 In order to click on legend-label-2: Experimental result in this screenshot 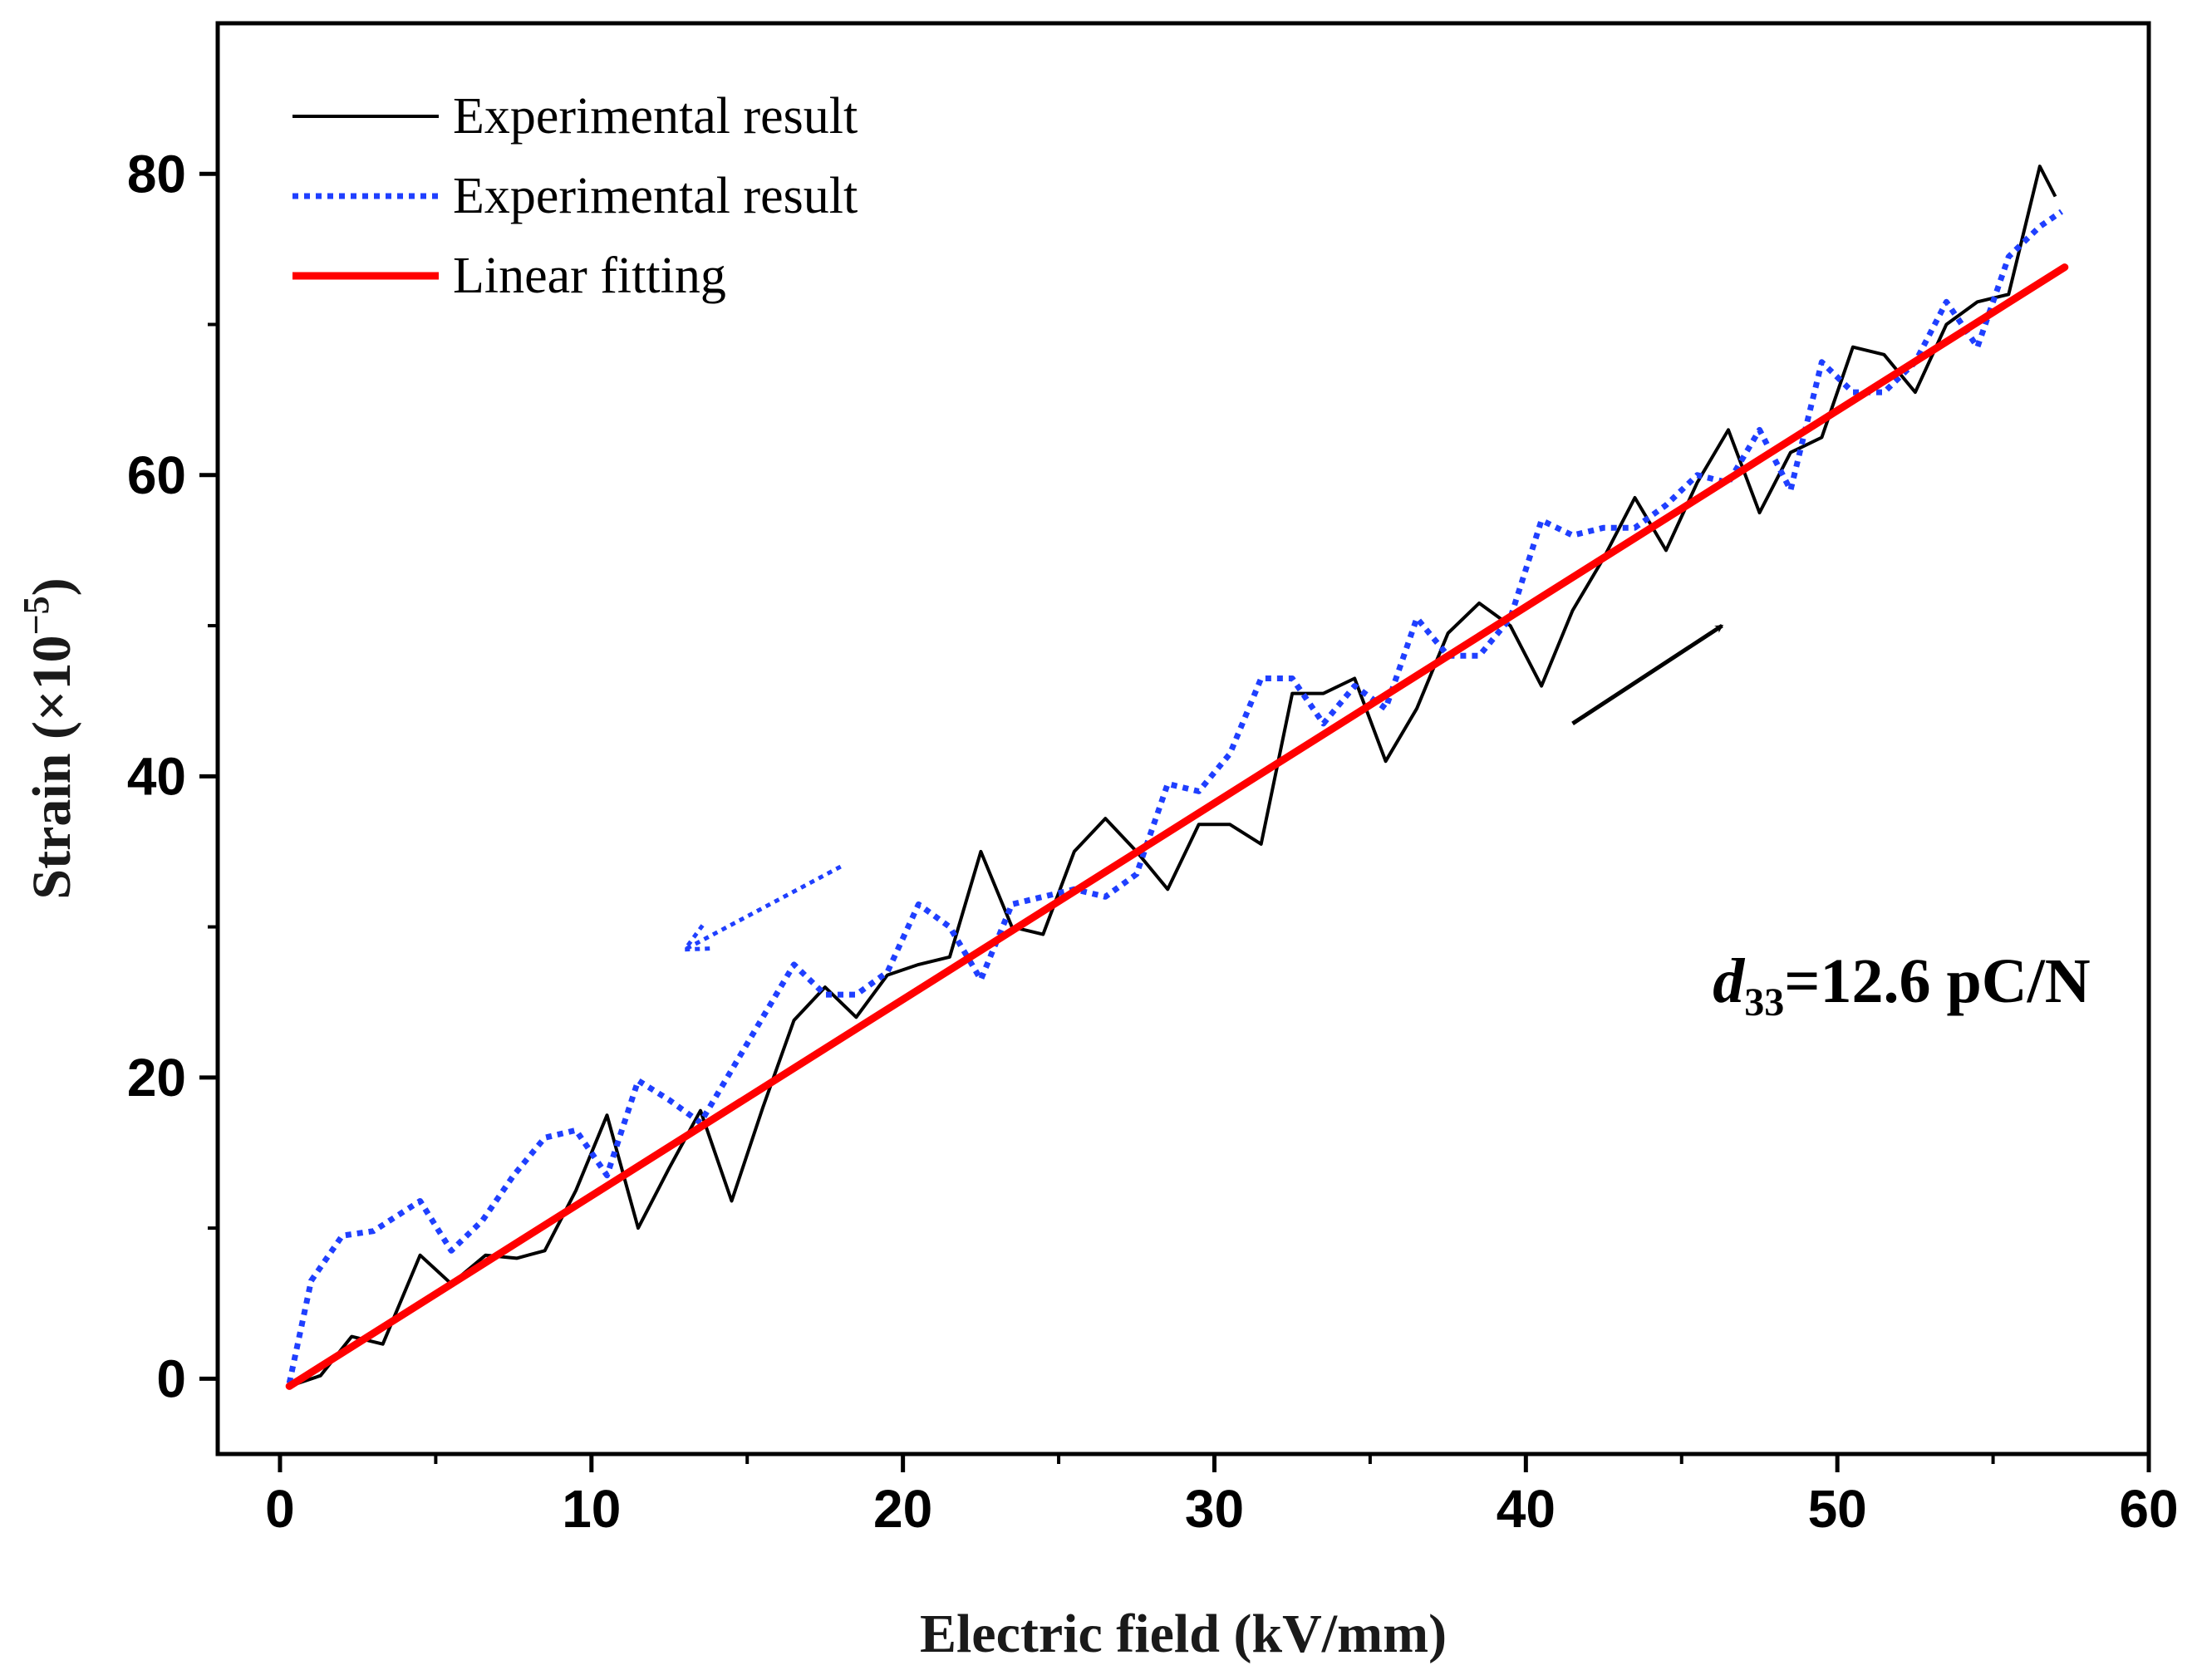, I will do `click(655, 196)`.